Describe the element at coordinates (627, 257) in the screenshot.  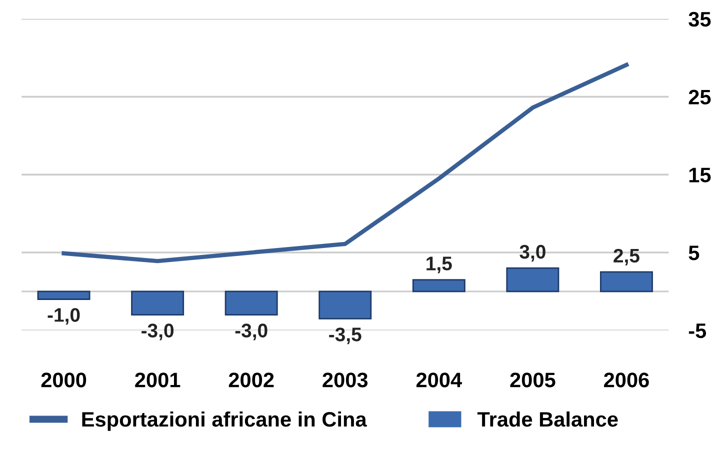
I see `data-label: 2,5` at that location.